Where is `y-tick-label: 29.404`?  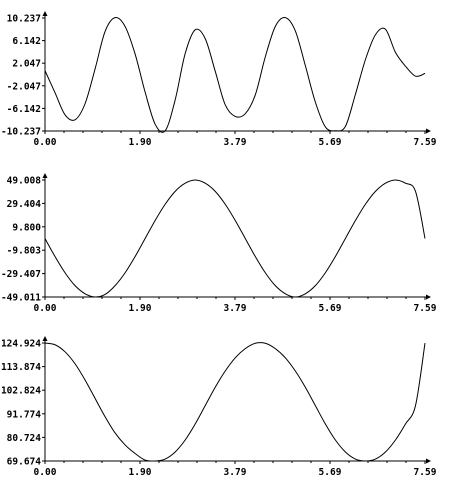 y-tick-label: 29.404 is located at coordinates (24, 204).